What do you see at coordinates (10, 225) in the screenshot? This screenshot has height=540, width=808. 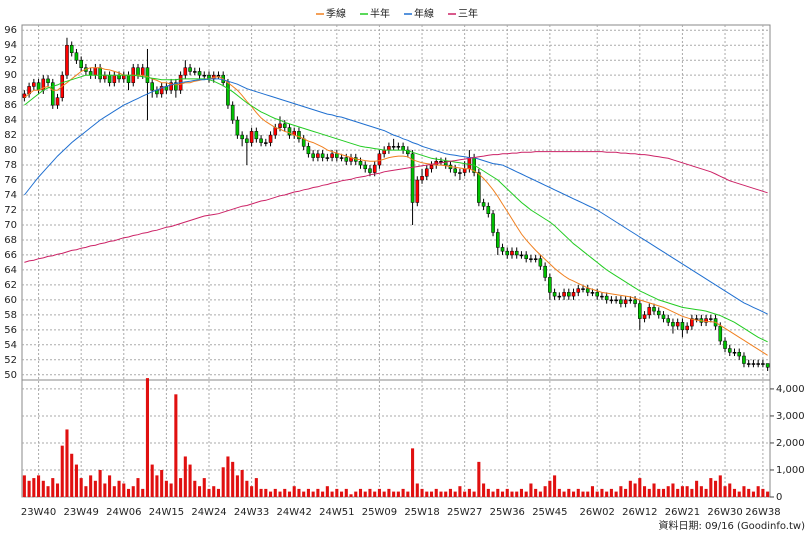 I see `y-tick-label: 70` at bounding box center [10, 225].